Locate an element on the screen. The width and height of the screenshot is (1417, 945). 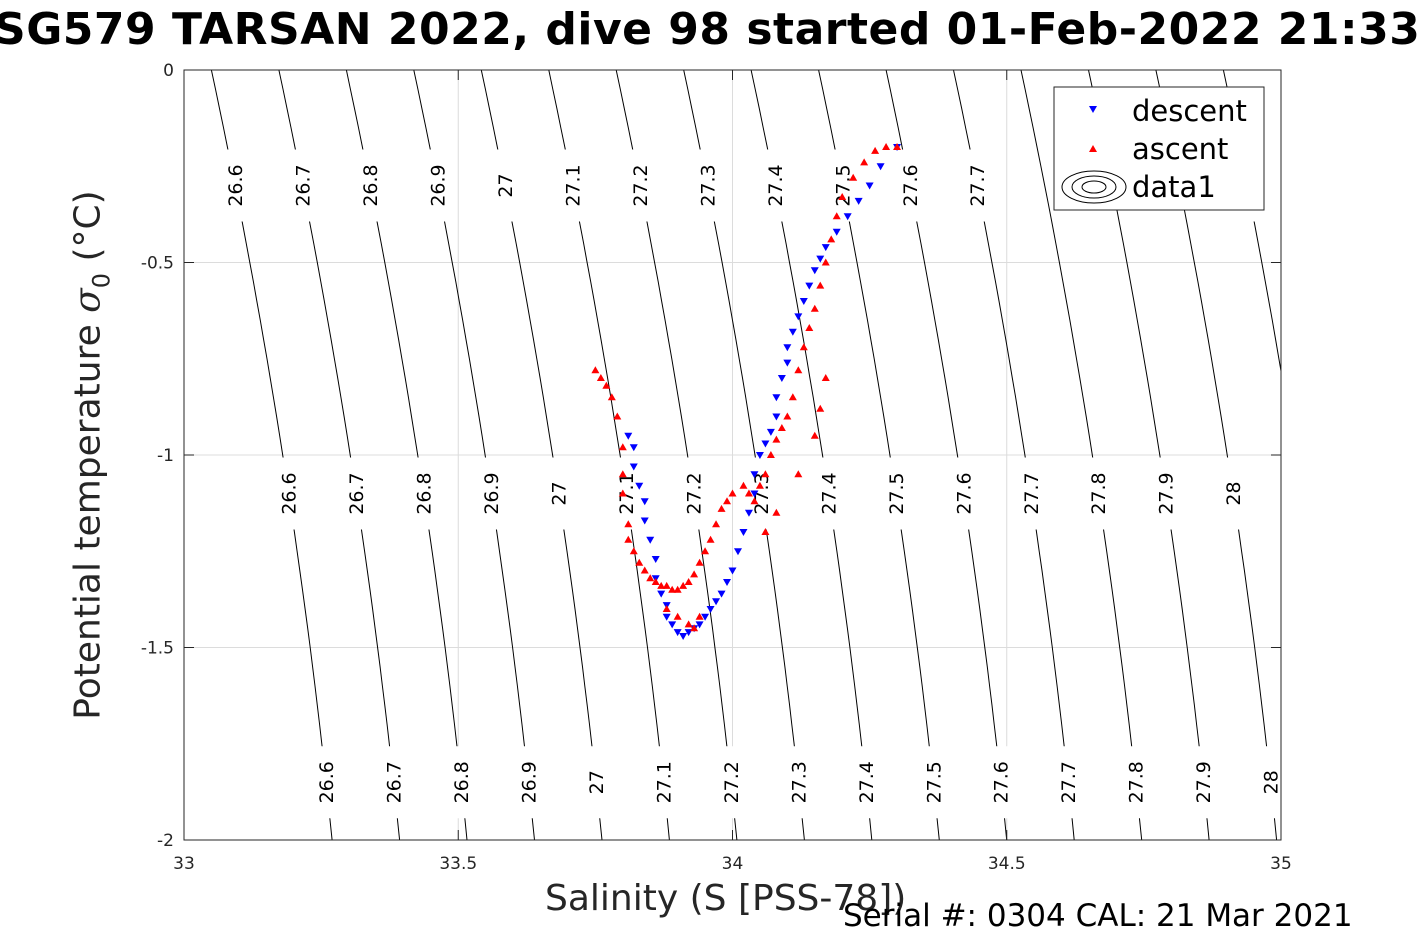
y-axis-label: Potential temperature σ0 (°C) is located at coordinates (91, 455).